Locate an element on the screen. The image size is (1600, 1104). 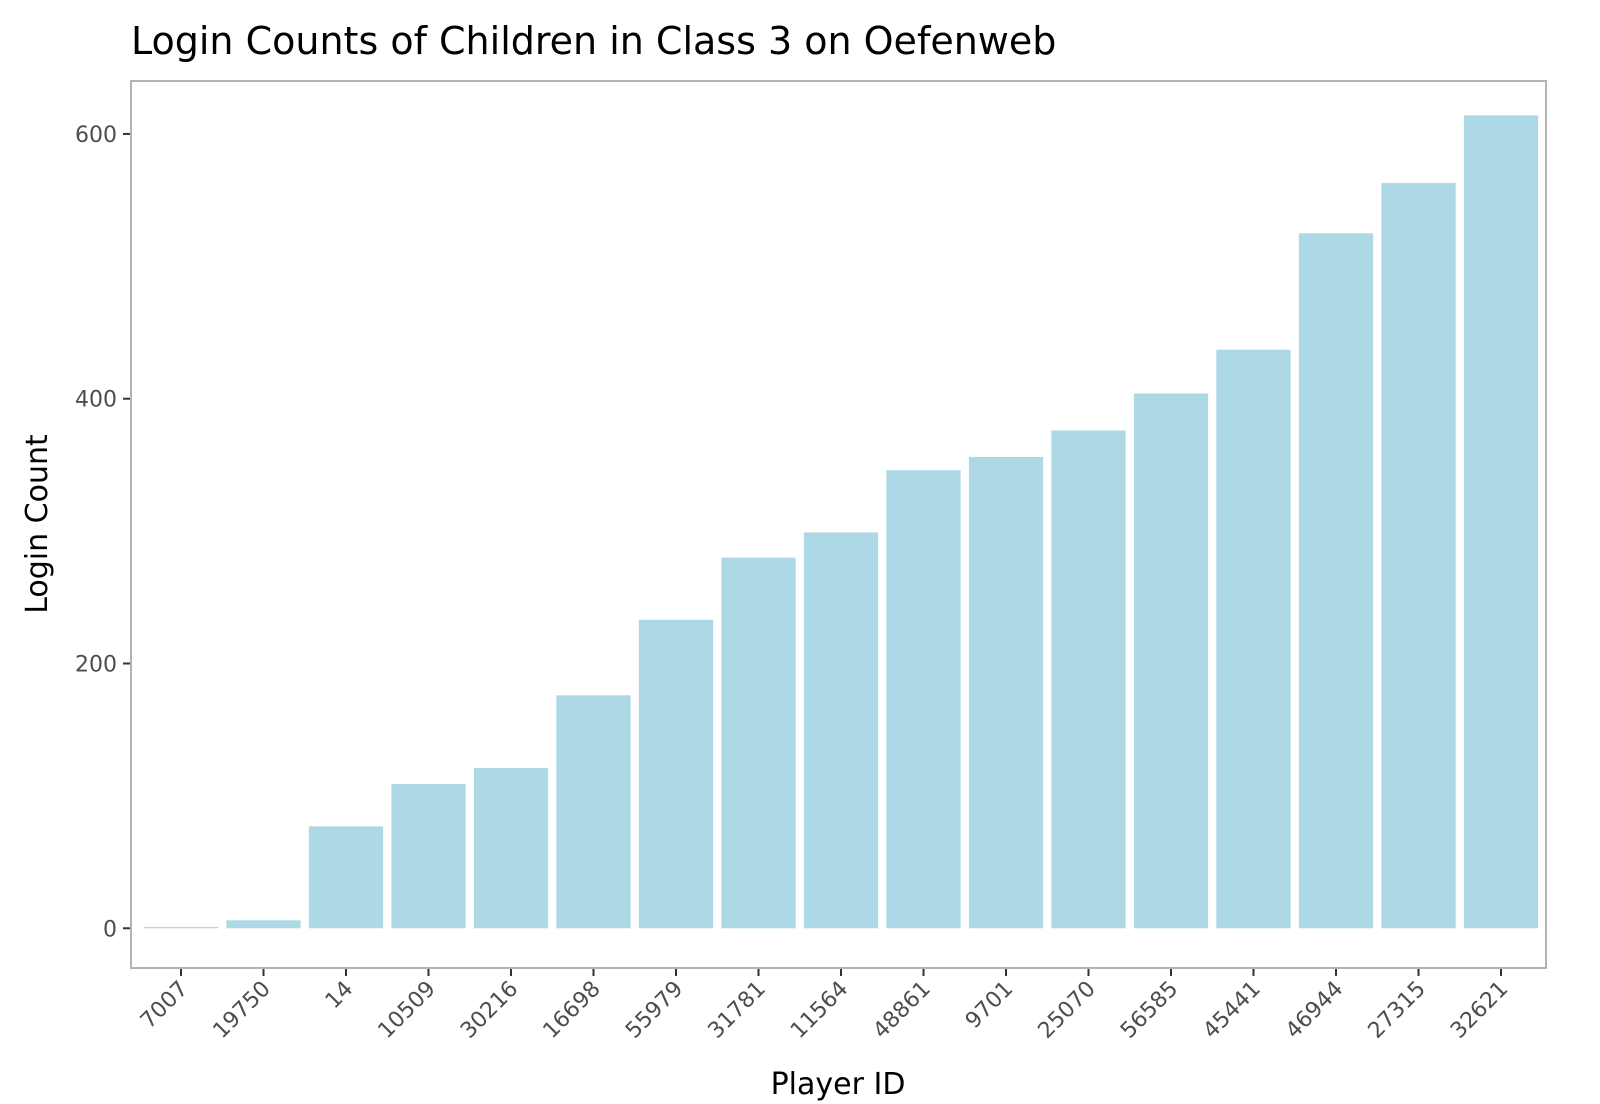
x-tick-label: 19750 is located at coordinates (242, 1010).